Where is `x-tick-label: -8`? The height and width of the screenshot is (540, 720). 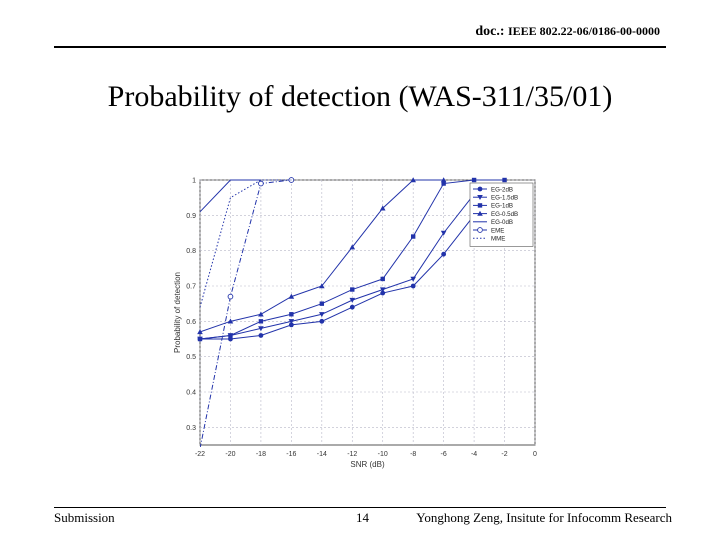
x-tick-label: -8 is located at coordinates (413, 454).